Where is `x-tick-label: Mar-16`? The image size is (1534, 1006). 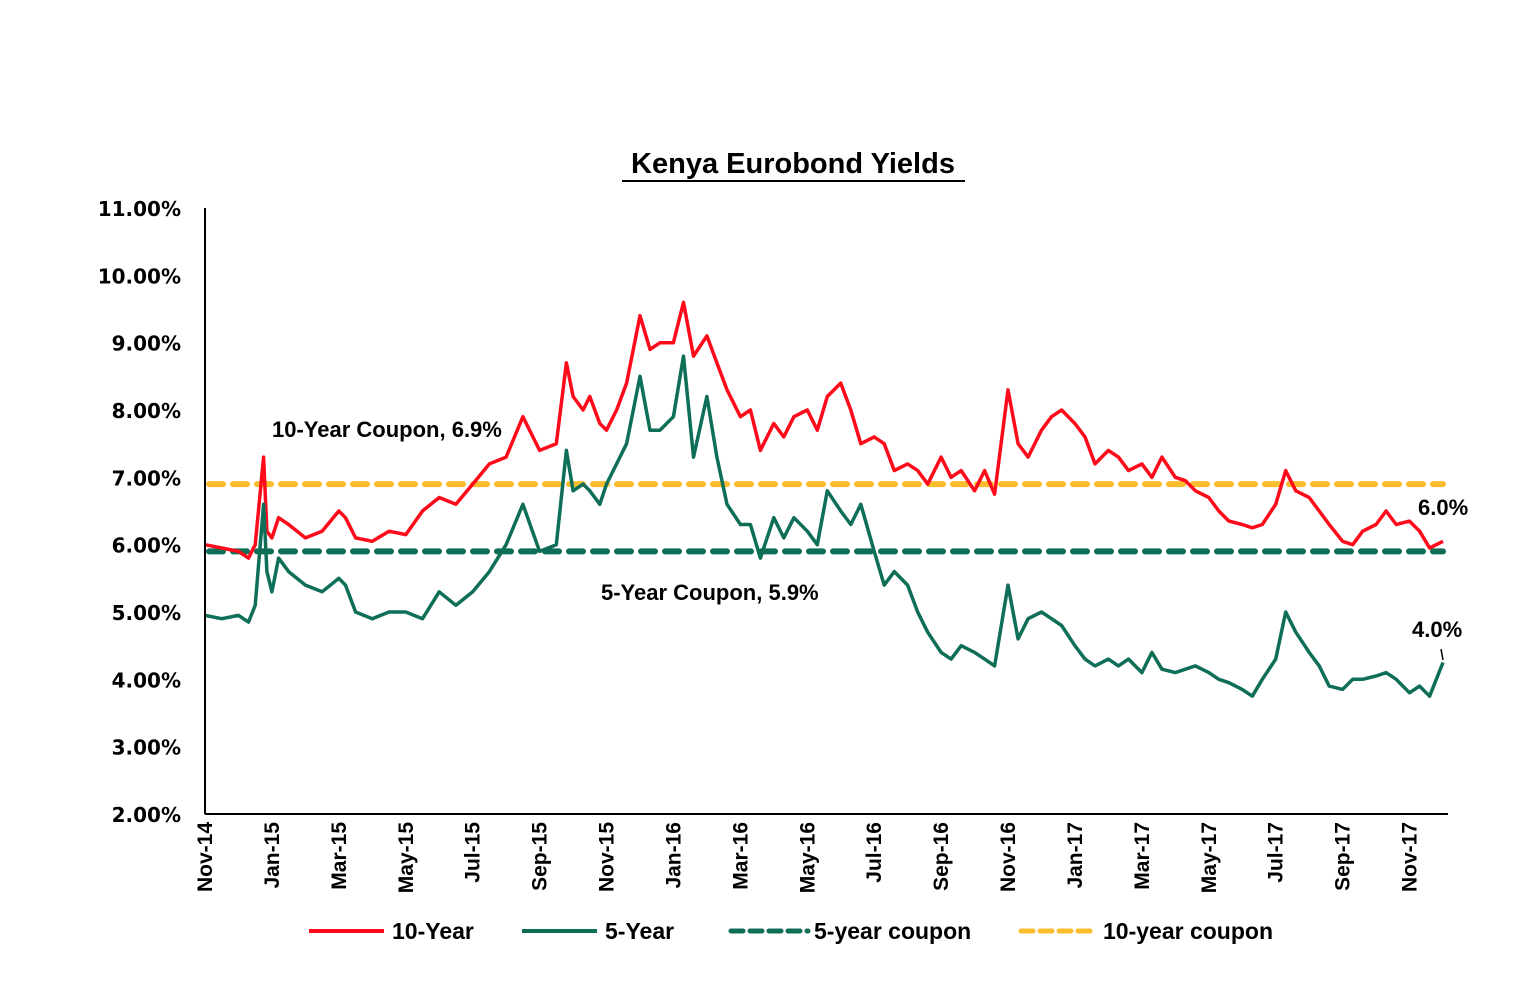 x-tick-label: Mar-16 is located at coordinates (740, 856).